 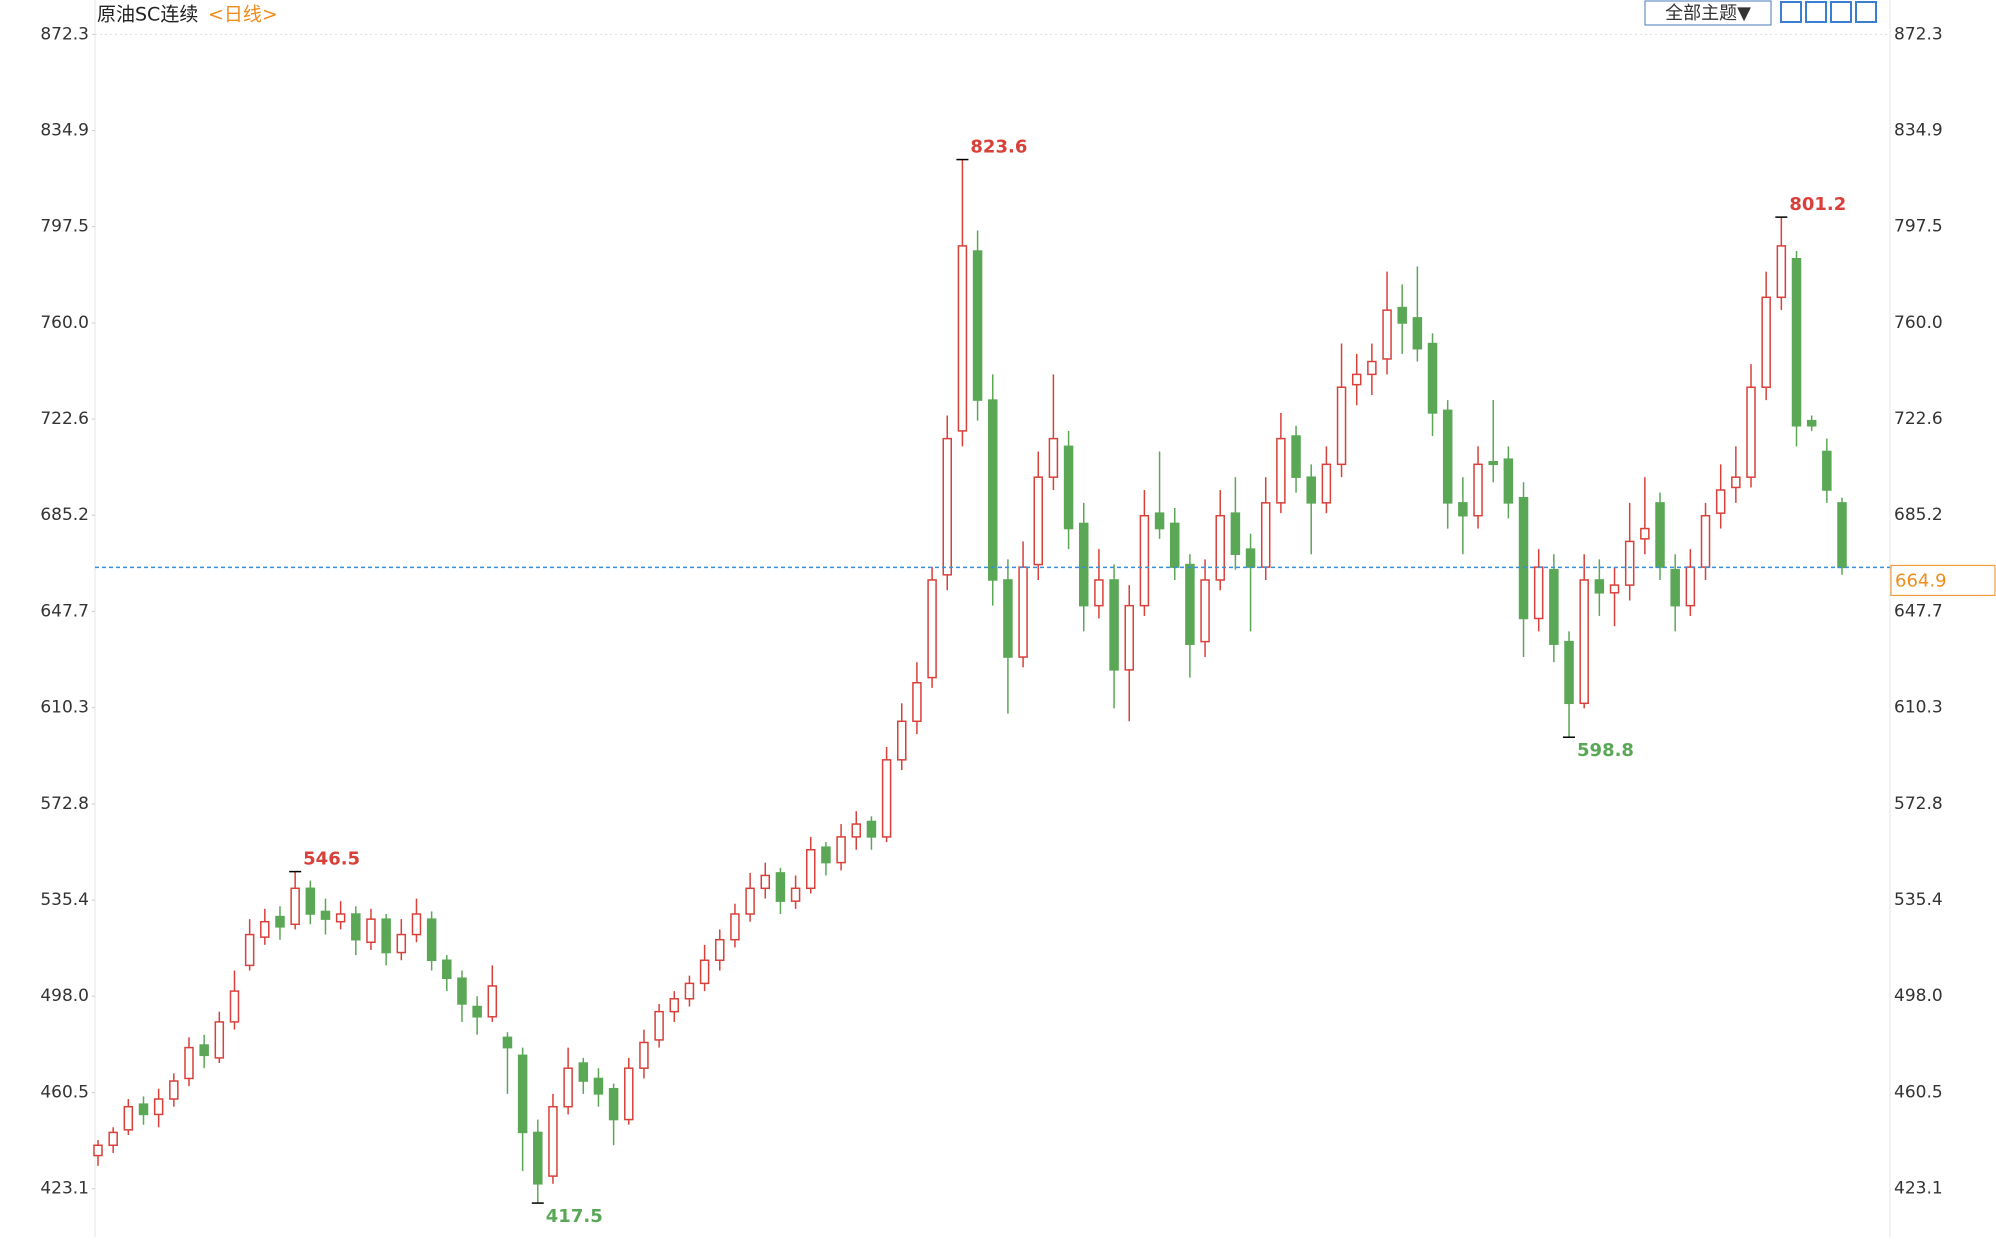 I want to click on y2-tick-label: 722.6, so click(x=1918, y=419).